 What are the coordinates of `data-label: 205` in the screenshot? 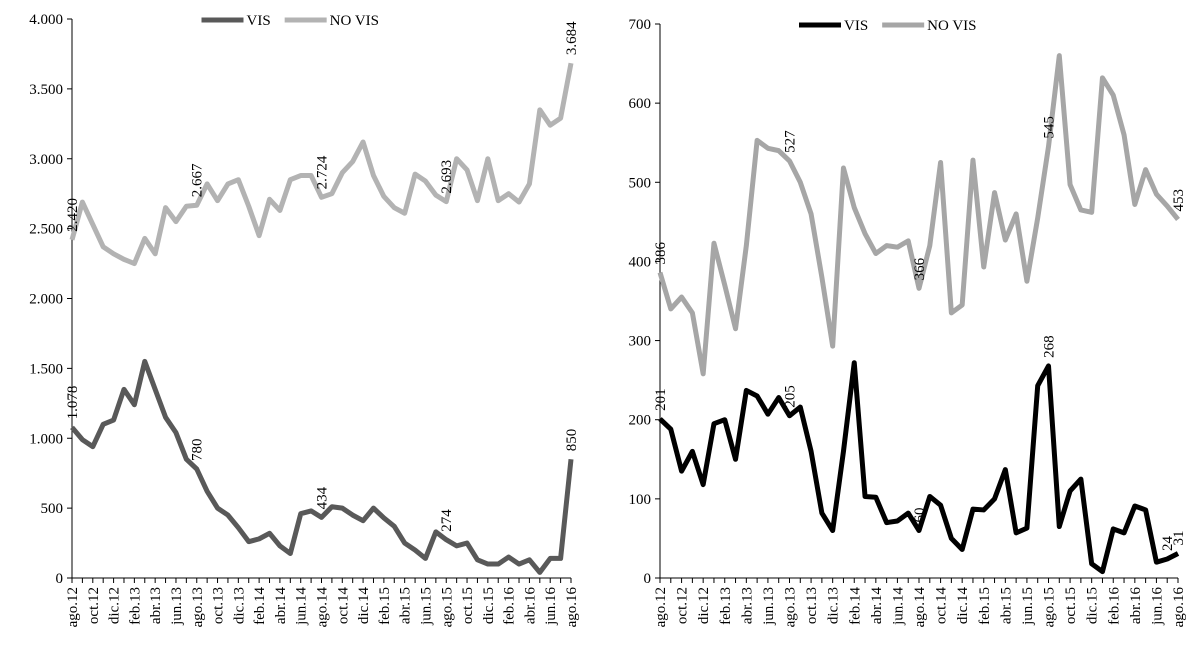 It's located at (791, 396).